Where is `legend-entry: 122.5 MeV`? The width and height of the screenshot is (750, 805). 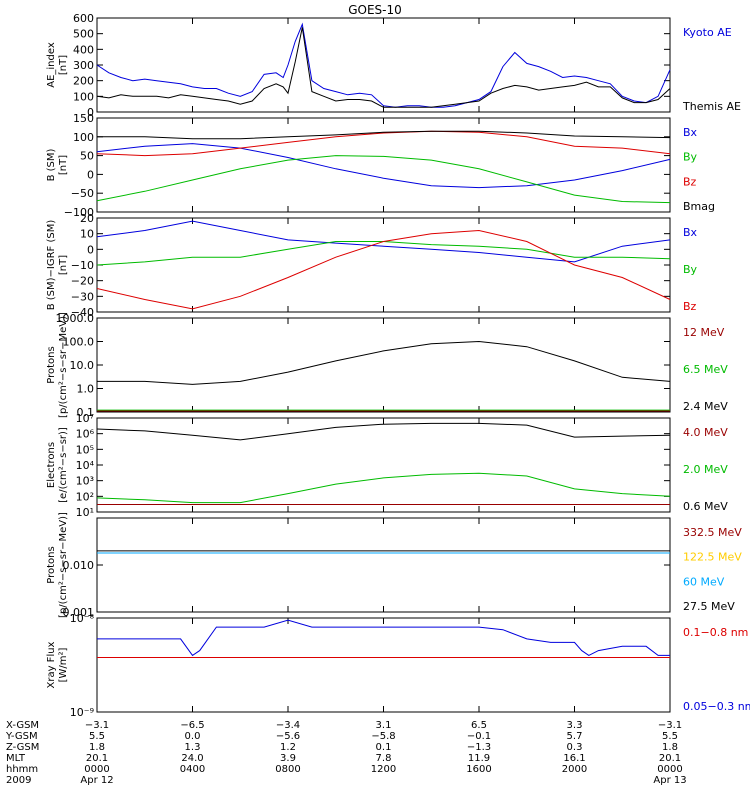
legend-entry: 122.5 MeV is located at coordinates (712, 557).